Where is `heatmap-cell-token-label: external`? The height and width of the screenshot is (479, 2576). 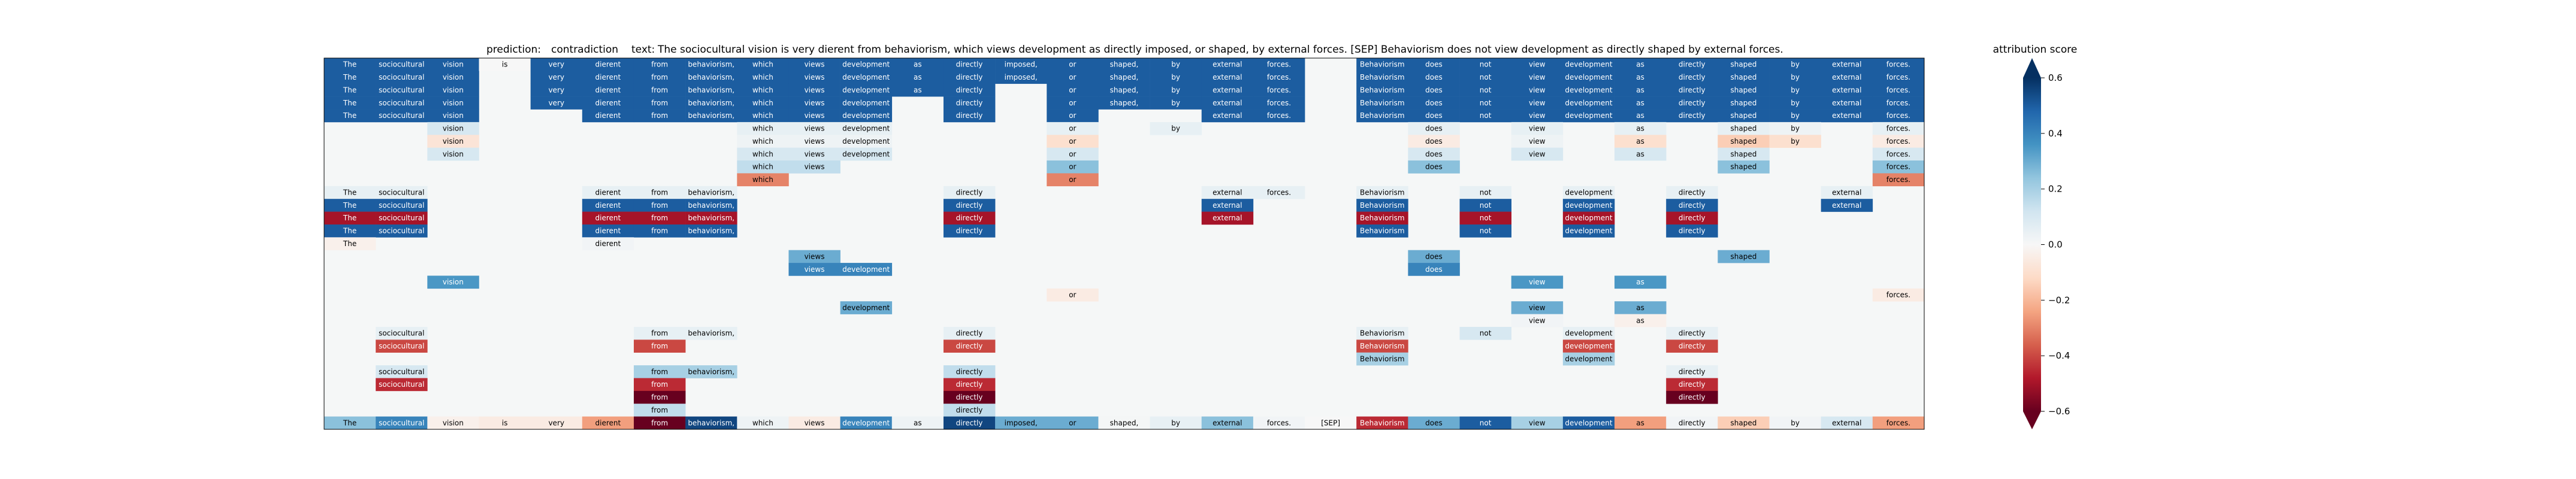 heatmap-cell-token-label: external is located at coordinates (1846, 423).